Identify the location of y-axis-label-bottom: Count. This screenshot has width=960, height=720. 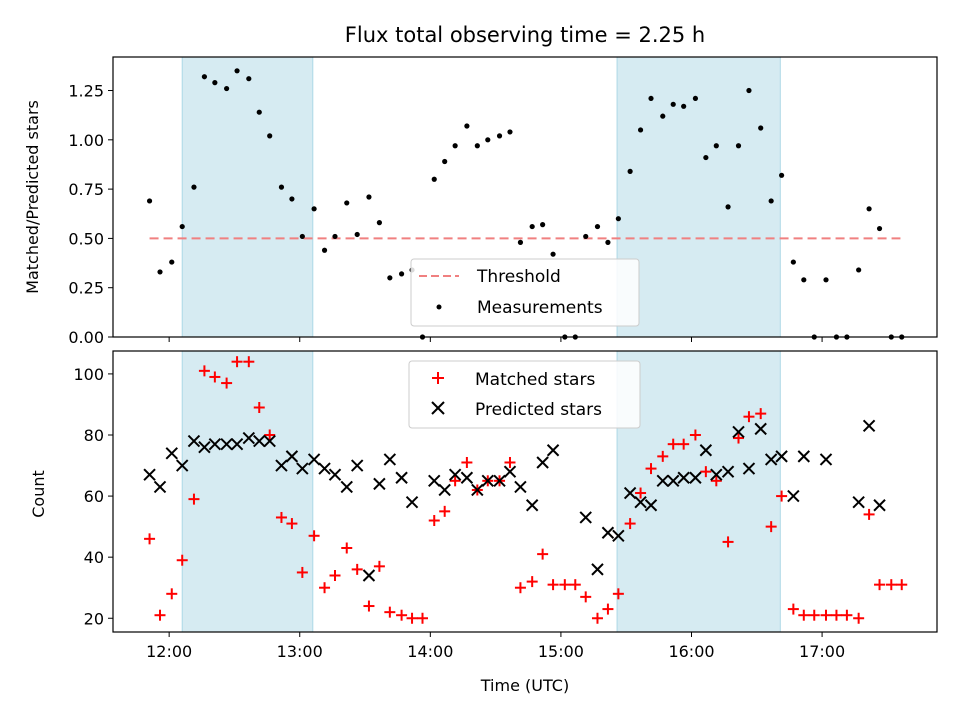
(38, 494).